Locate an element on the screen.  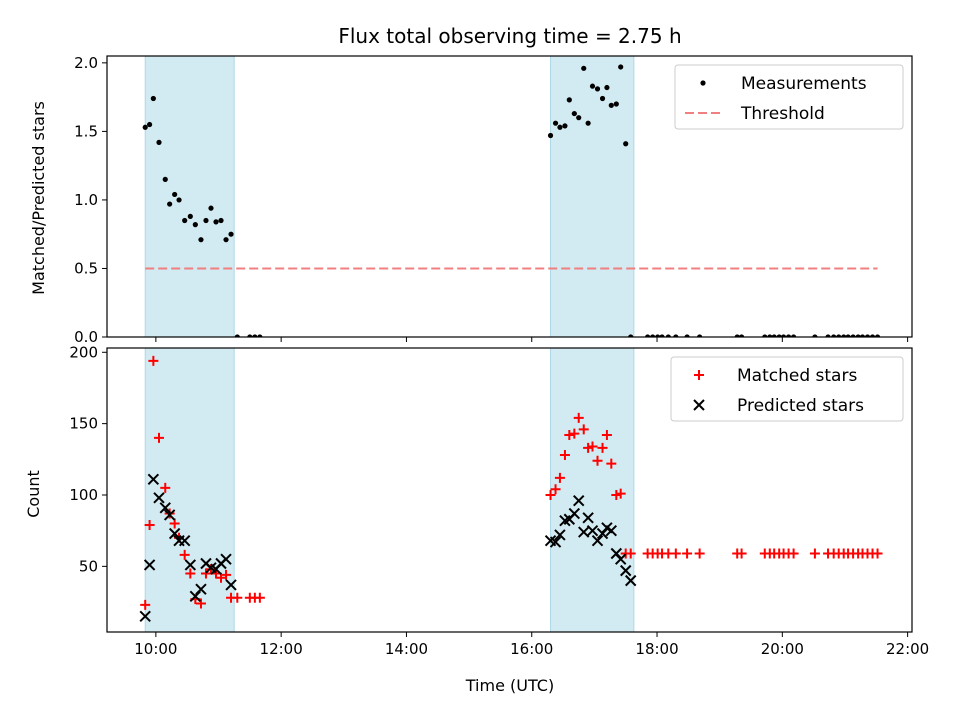
x-tick-label: 18:00 is located at coordinates (656, 649).